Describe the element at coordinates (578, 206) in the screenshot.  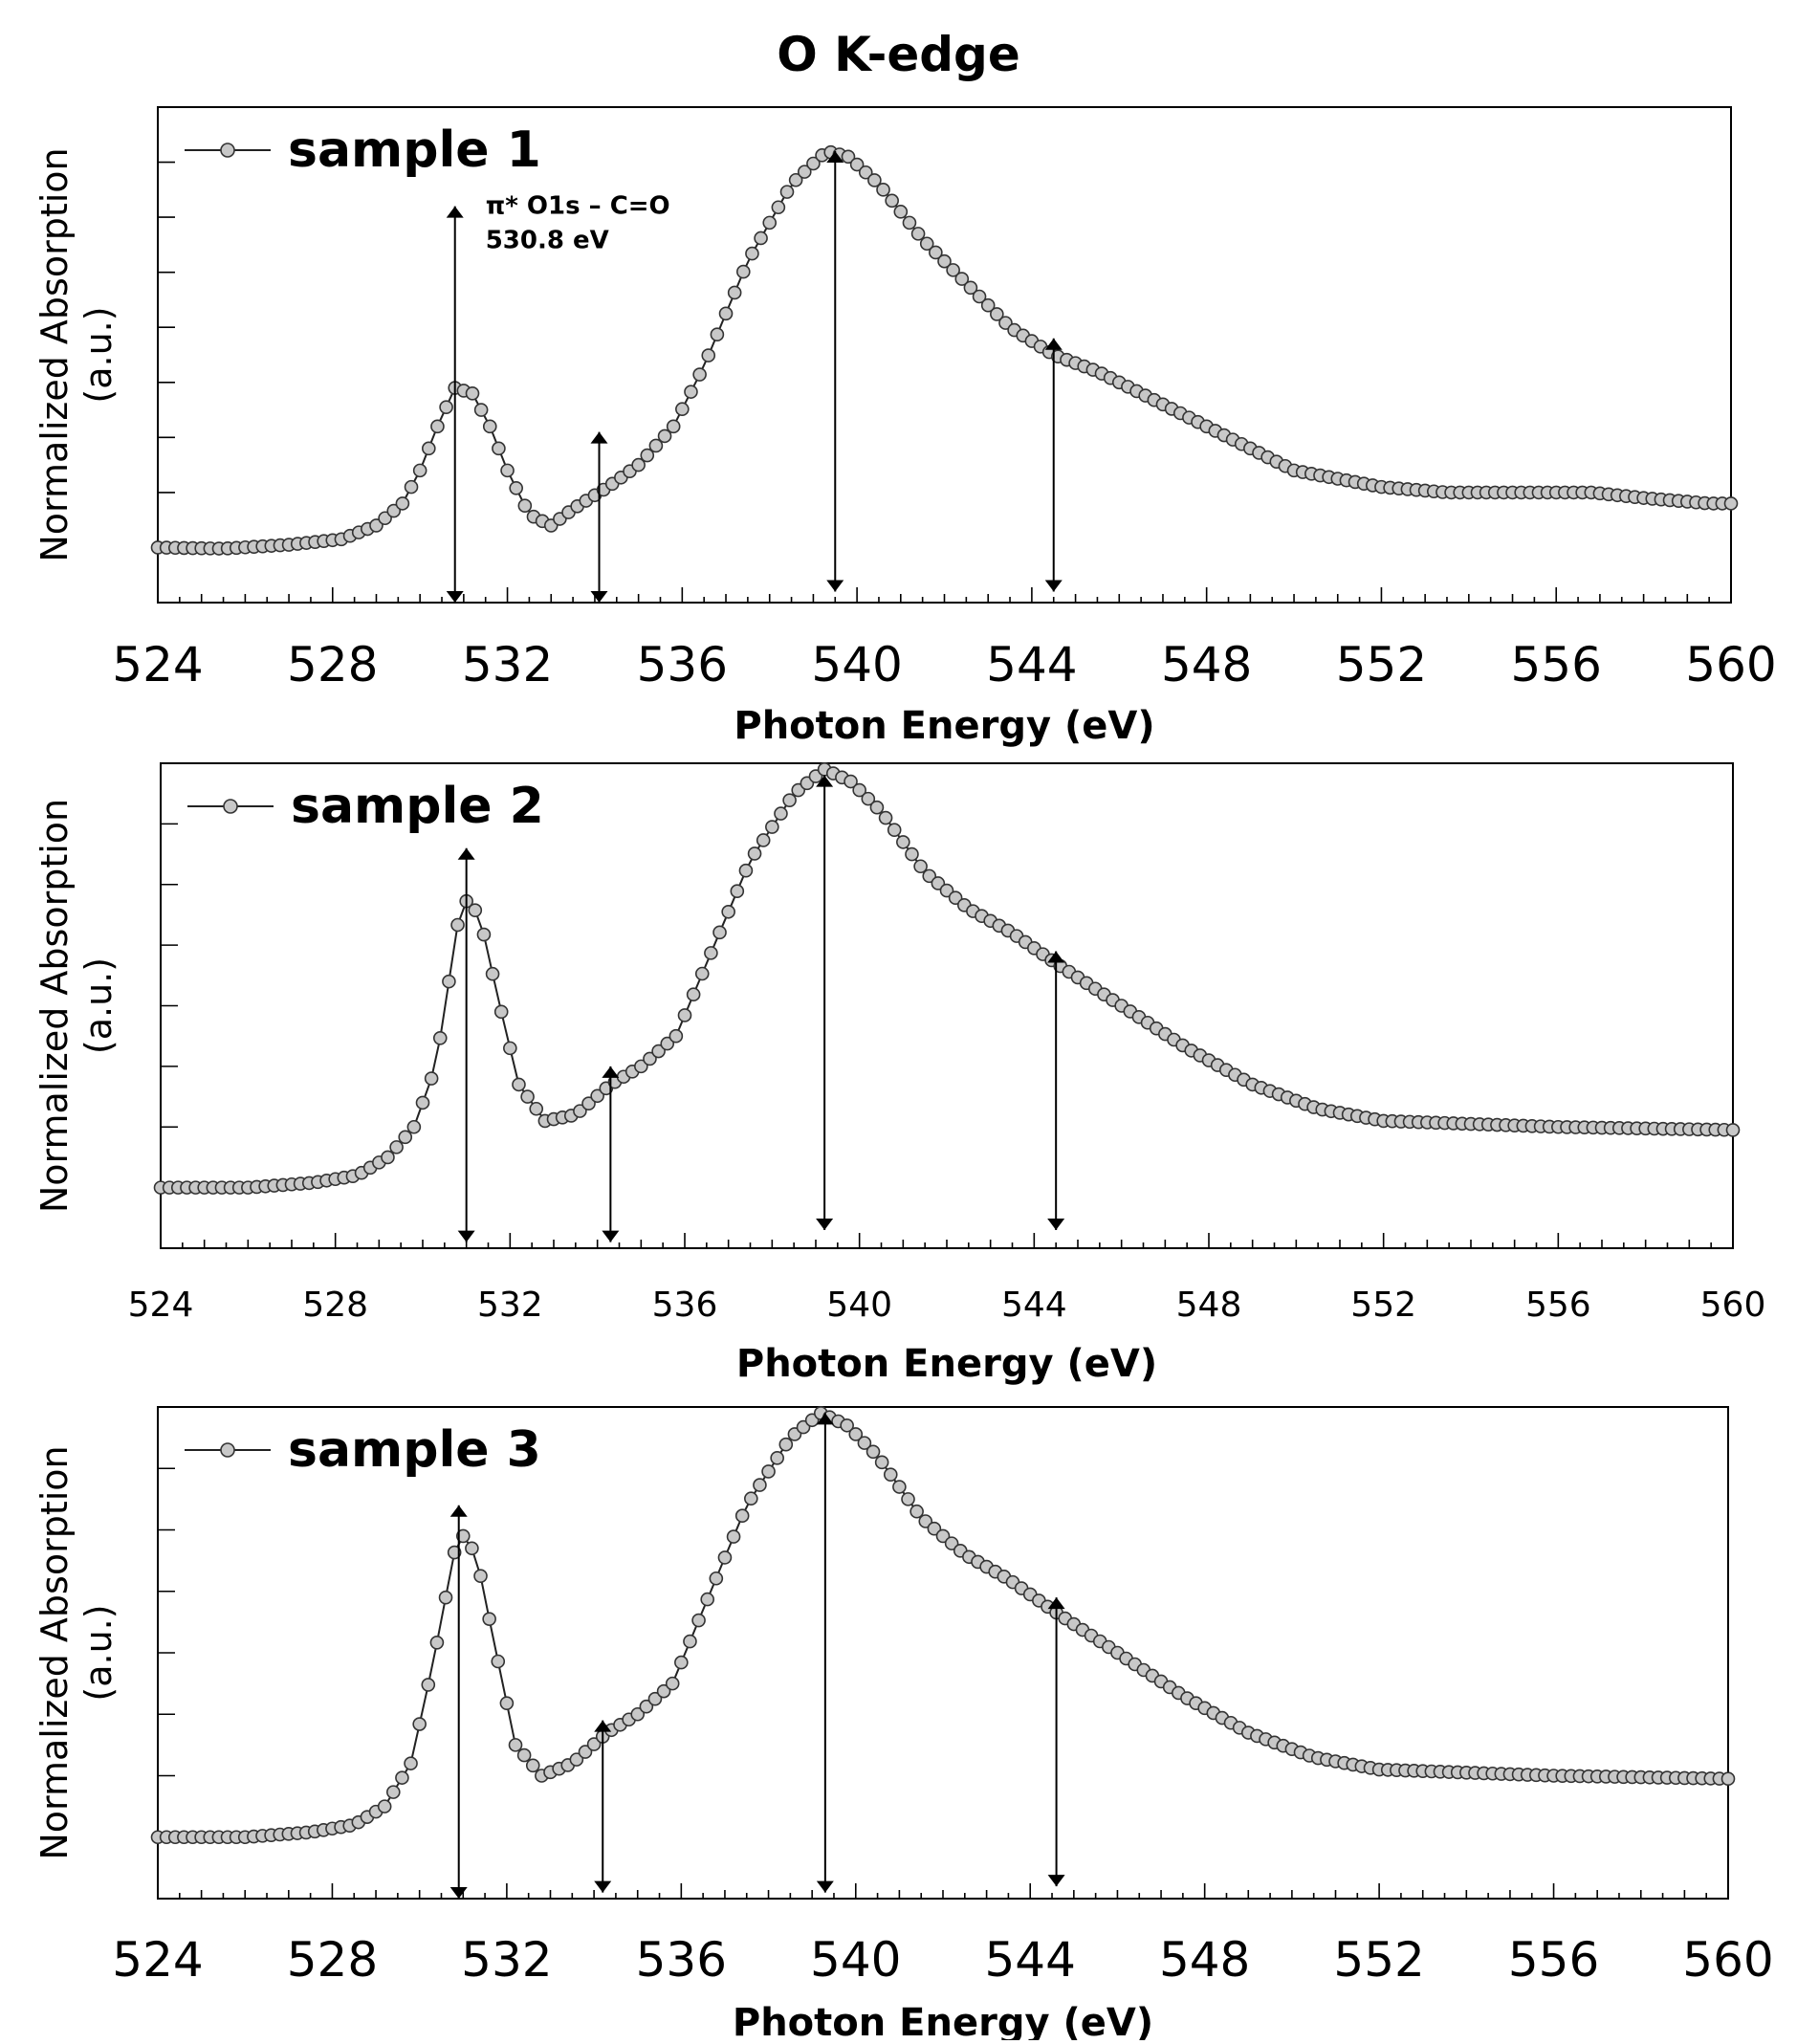
I see `annotation-label: π* O1s – C=O` at that location.